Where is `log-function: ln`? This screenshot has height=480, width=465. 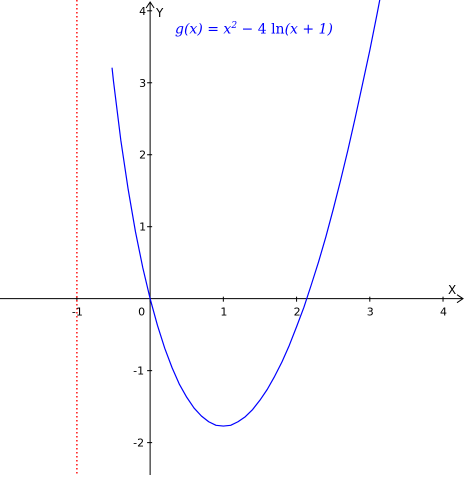
log-function: ln is located at coordinates (278, 29).